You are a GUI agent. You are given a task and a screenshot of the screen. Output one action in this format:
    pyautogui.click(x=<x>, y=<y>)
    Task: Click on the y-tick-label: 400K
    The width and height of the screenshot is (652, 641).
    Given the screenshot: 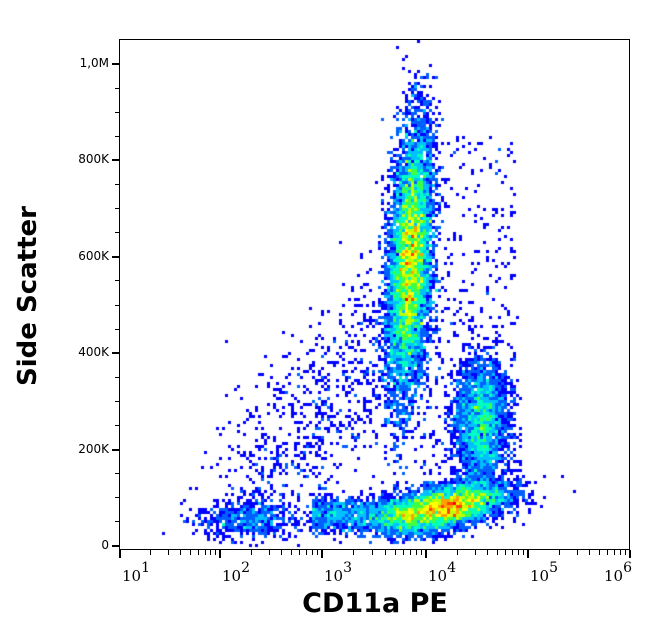 What is the action you would take?
    pyautogui.click(x=93, y=352)
    